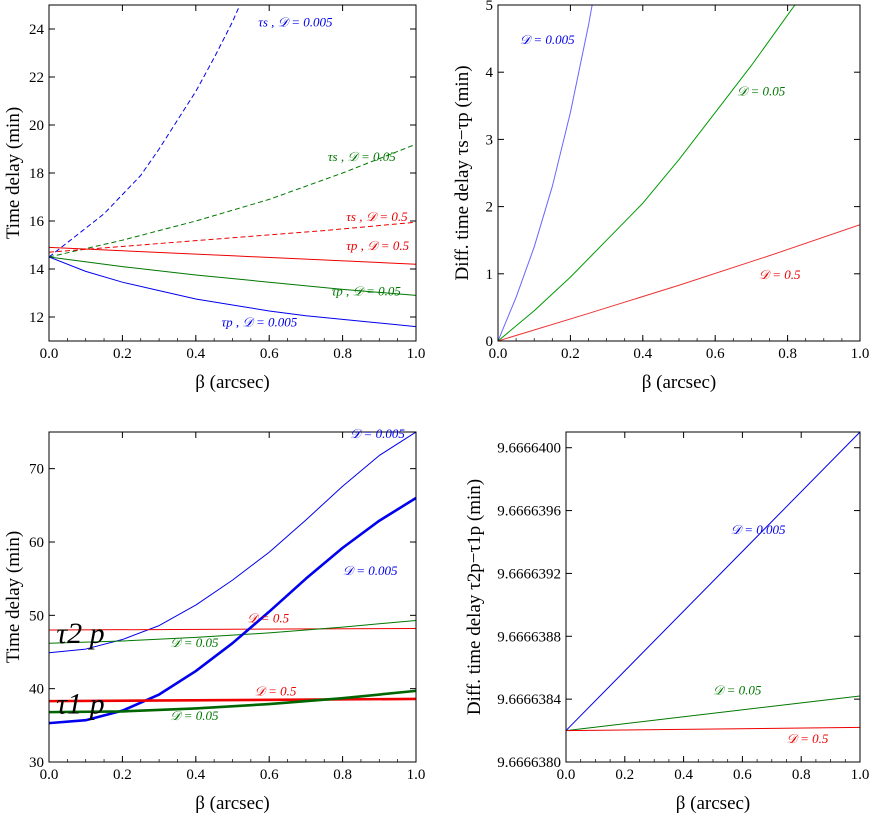  I want to click on annotation-3: 𝒟 = 0.05, so click(194, 642).